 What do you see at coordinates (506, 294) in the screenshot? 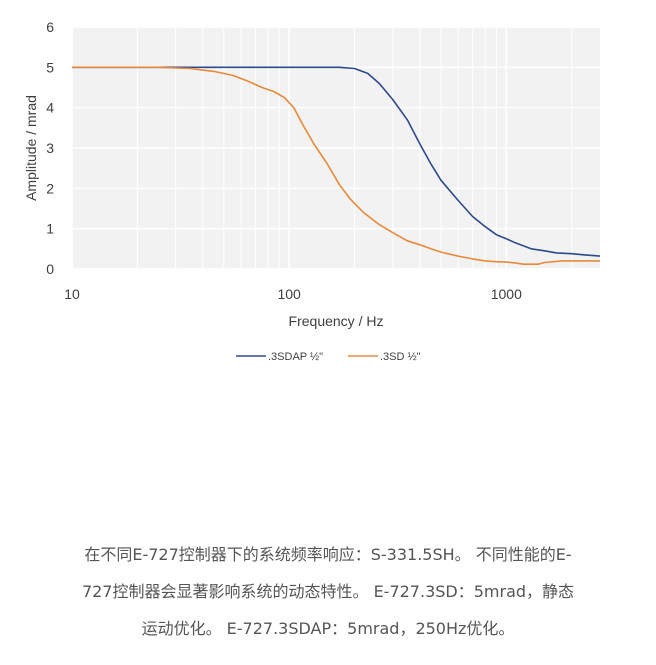
I see `x-tick-label: 1000` at bounding box center [506, 294].